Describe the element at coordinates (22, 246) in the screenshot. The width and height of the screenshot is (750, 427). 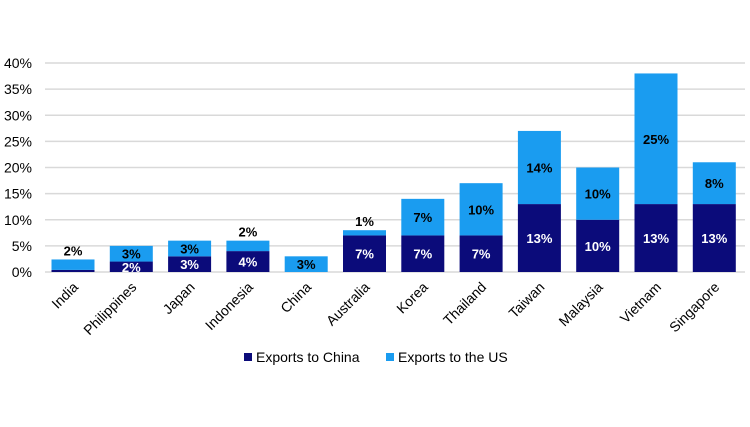
I see `y-tick-label: 5%` at that location.